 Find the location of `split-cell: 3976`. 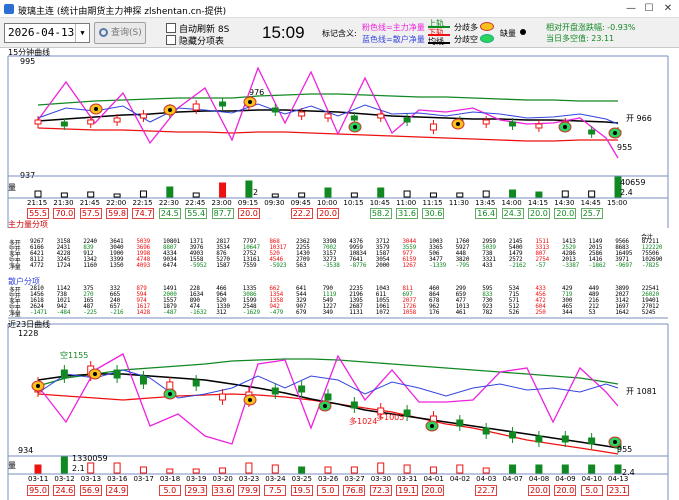

split-cell: 3976 is located at coordinates (196, 247).